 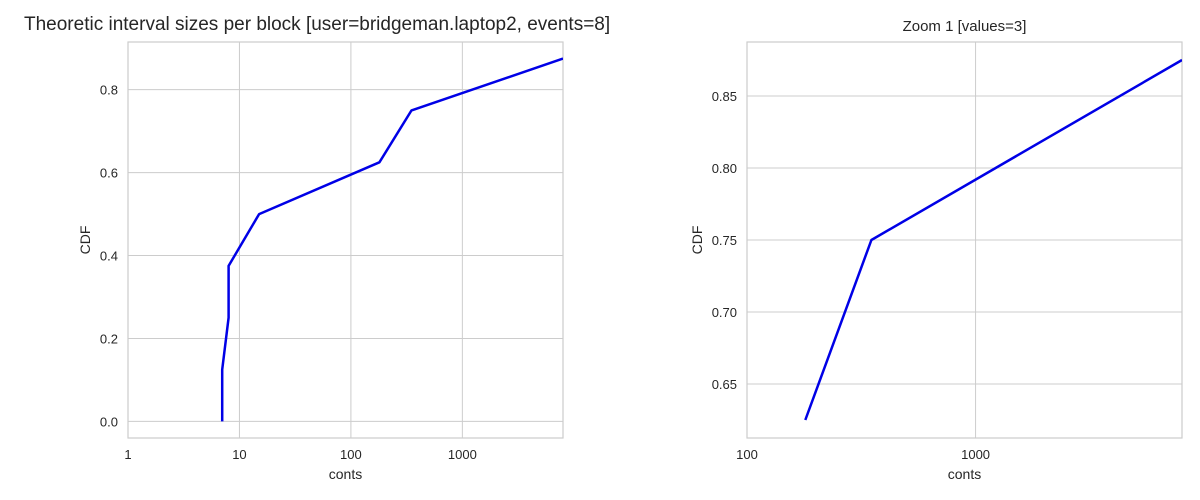 I want to click on left-x-tick-label: 1, so click(x=127, y=454).